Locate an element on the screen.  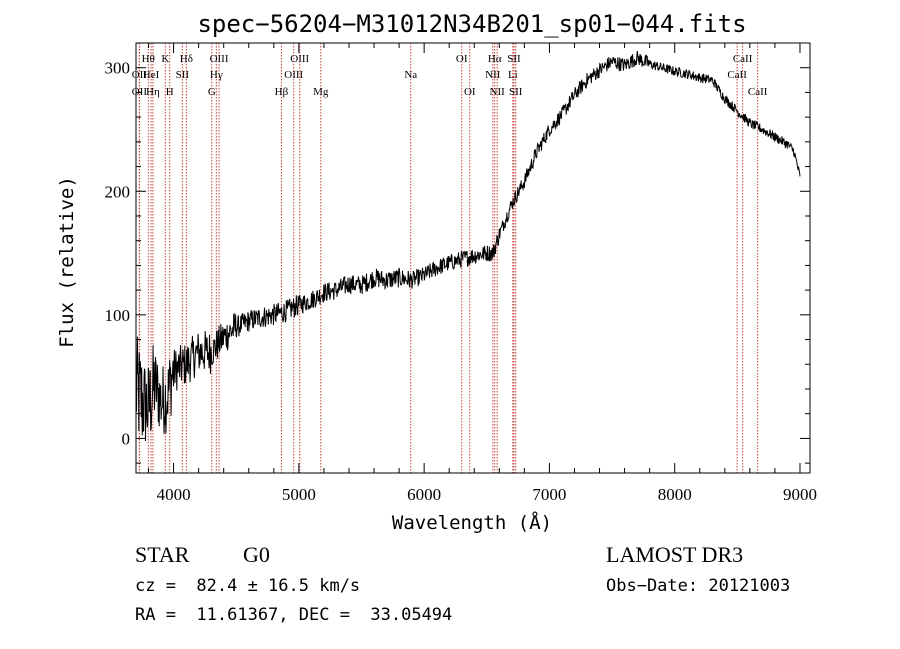
line-marker-label-7: H is located at coordinates (170, 92).